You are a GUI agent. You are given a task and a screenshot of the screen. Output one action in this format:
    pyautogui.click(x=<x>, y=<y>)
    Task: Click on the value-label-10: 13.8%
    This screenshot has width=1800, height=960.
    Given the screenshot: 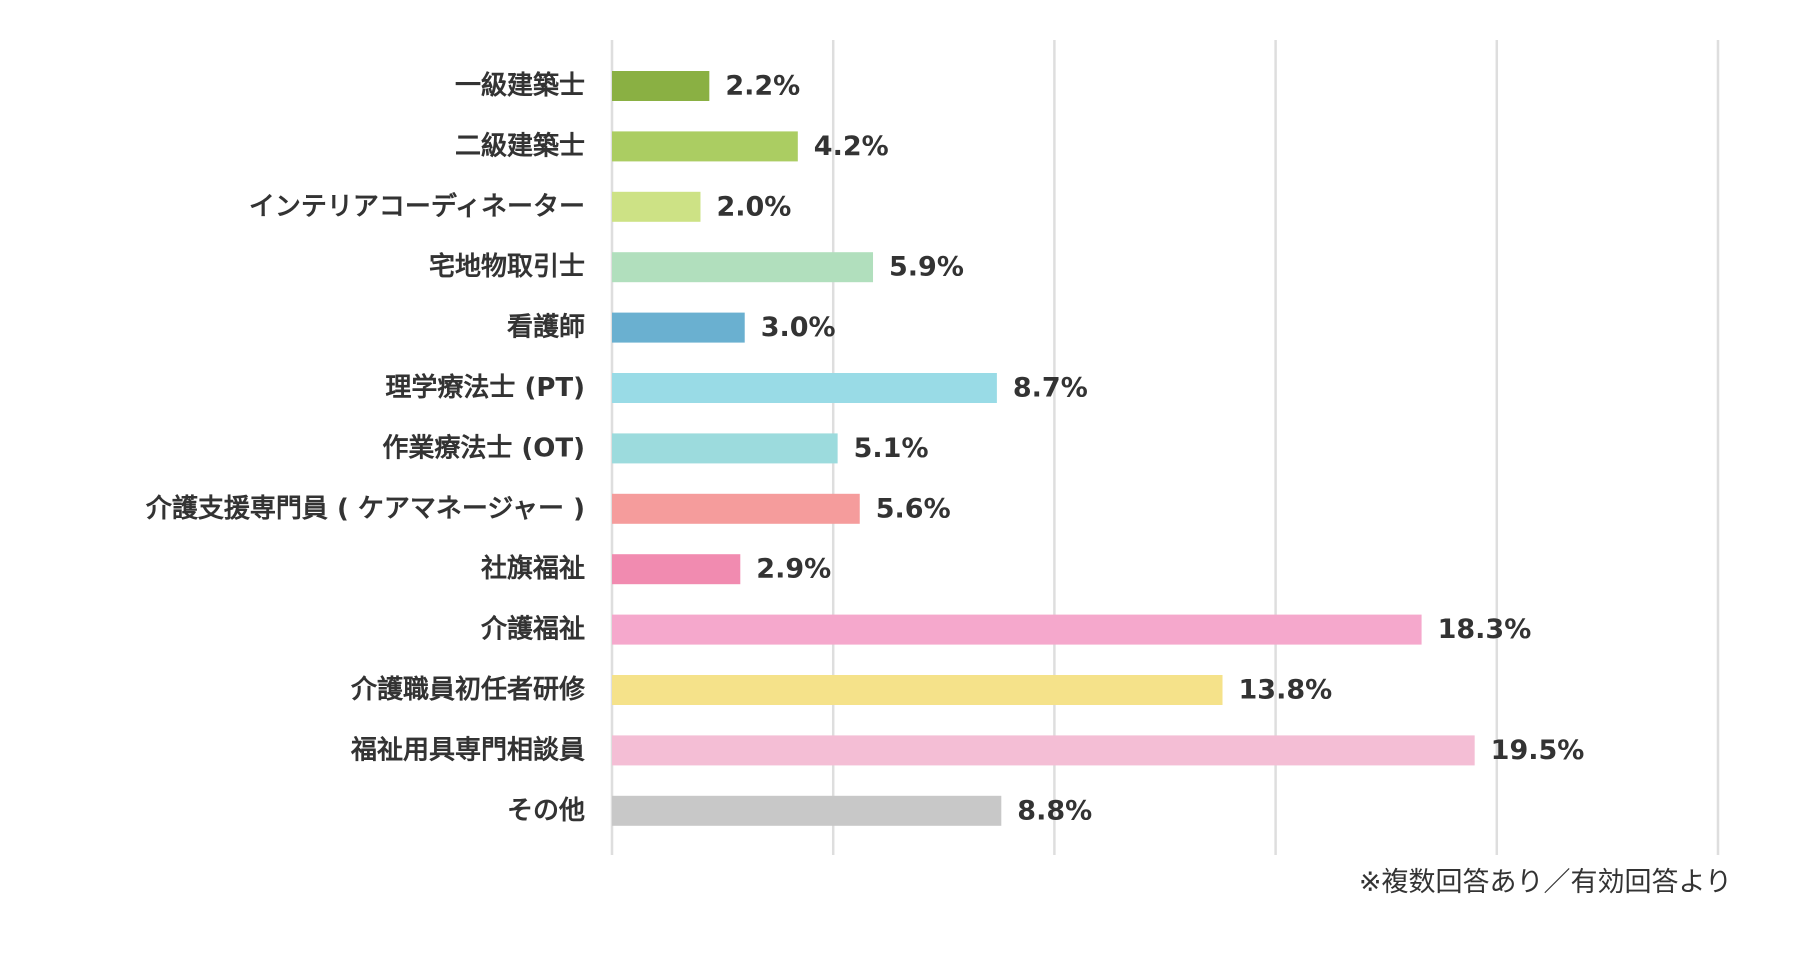 What is the action you would take?
    pyautogui.click(x=1286, y=690)
    